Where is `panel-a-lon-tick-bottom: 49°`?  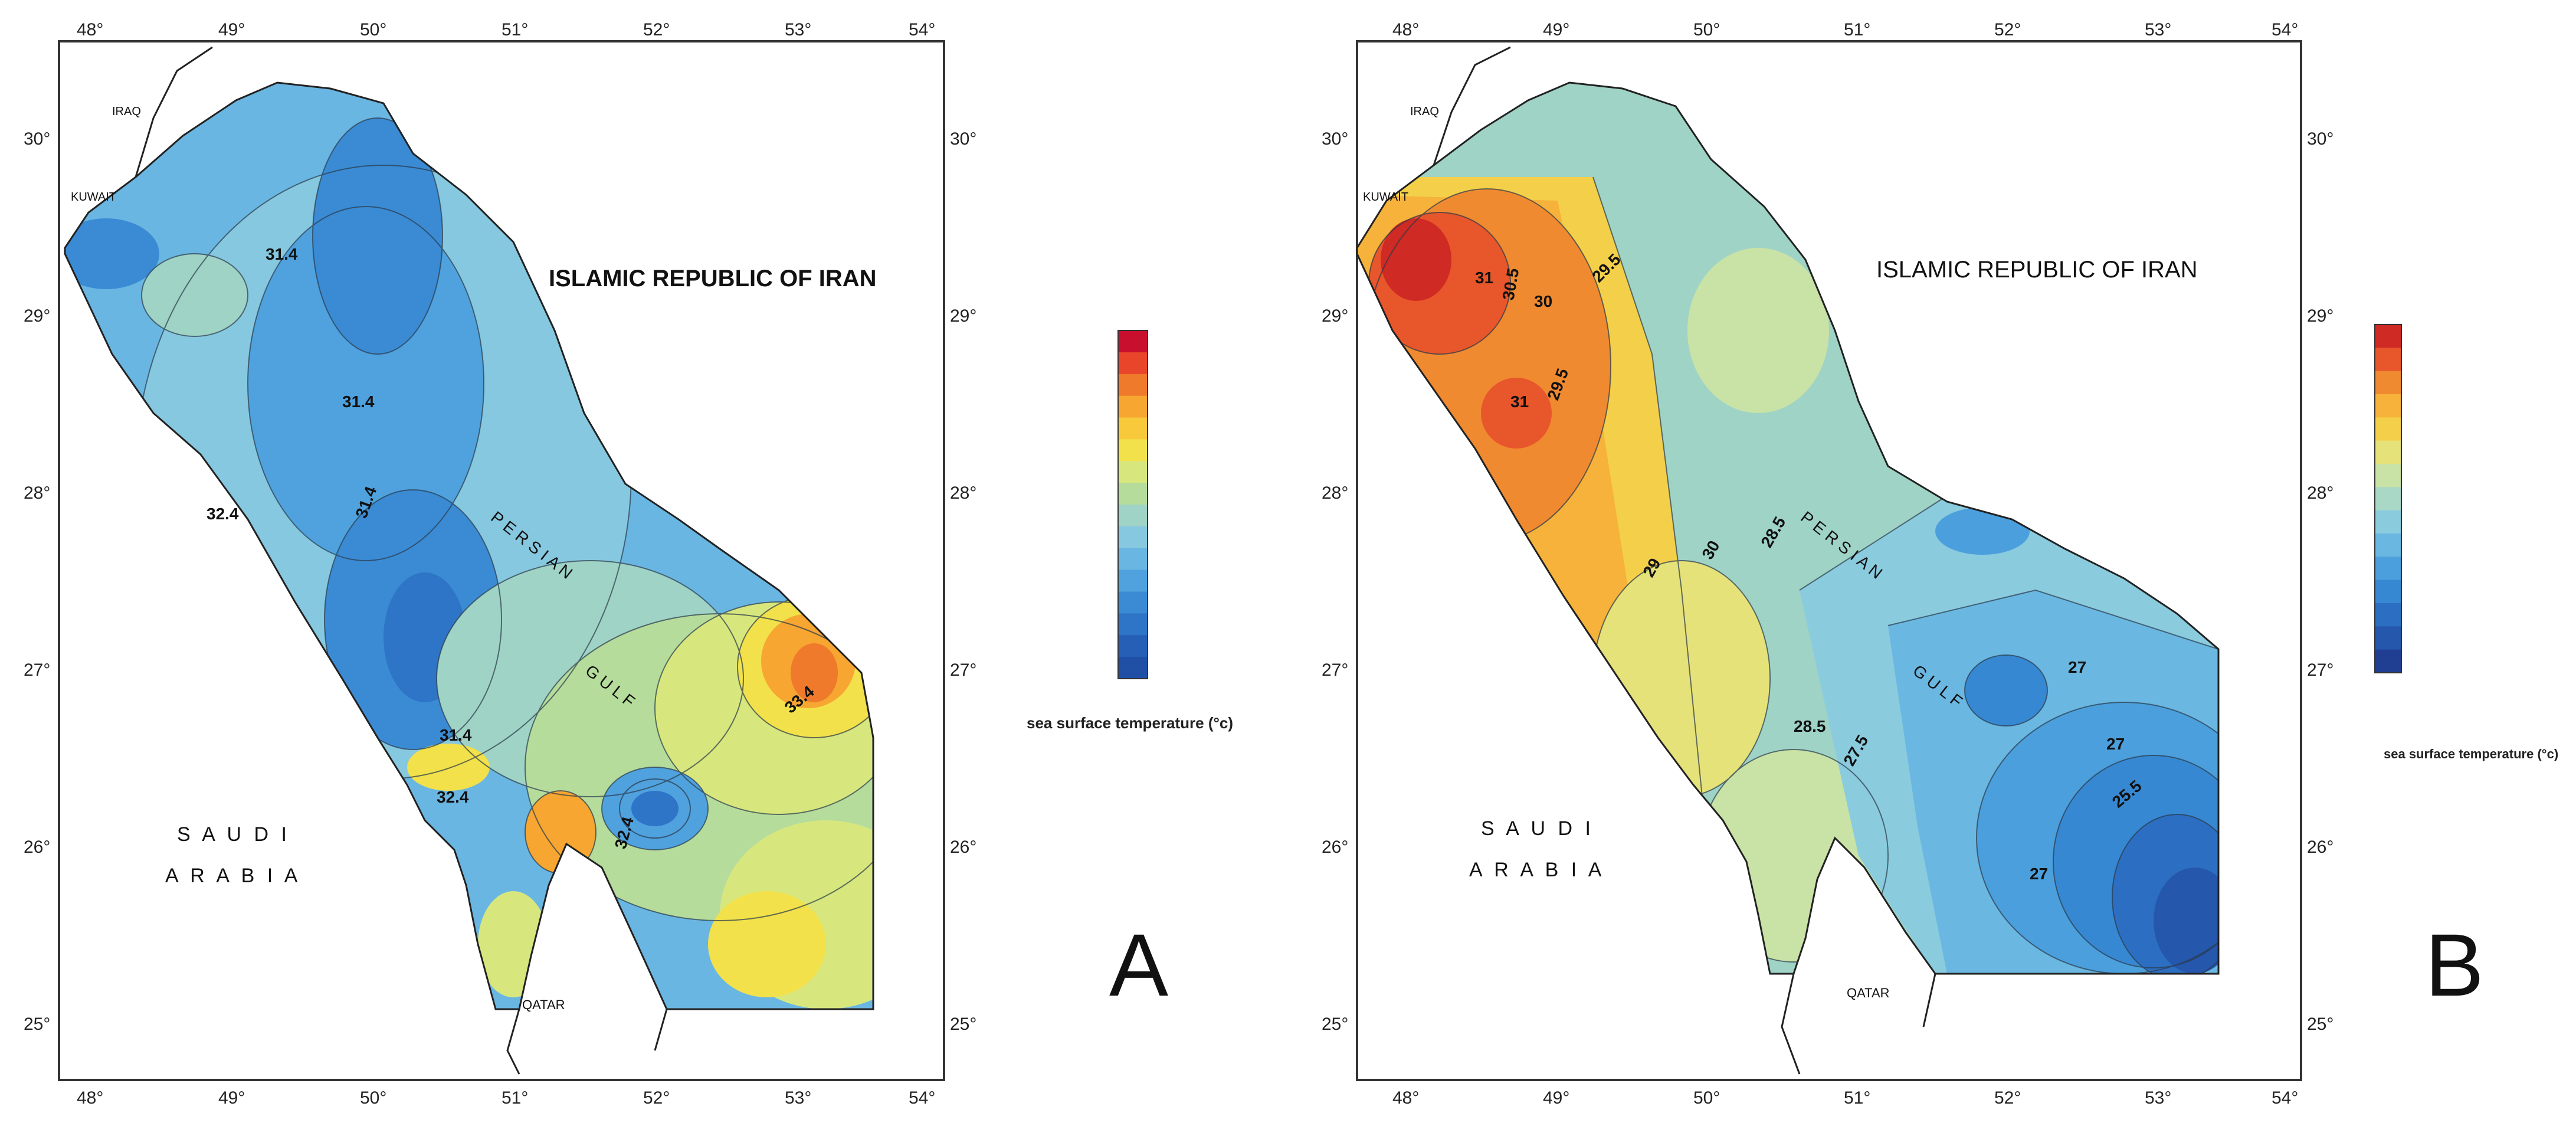
panel-a-lon-tick-bottom: 49° is located at coordinates (231, 1098).